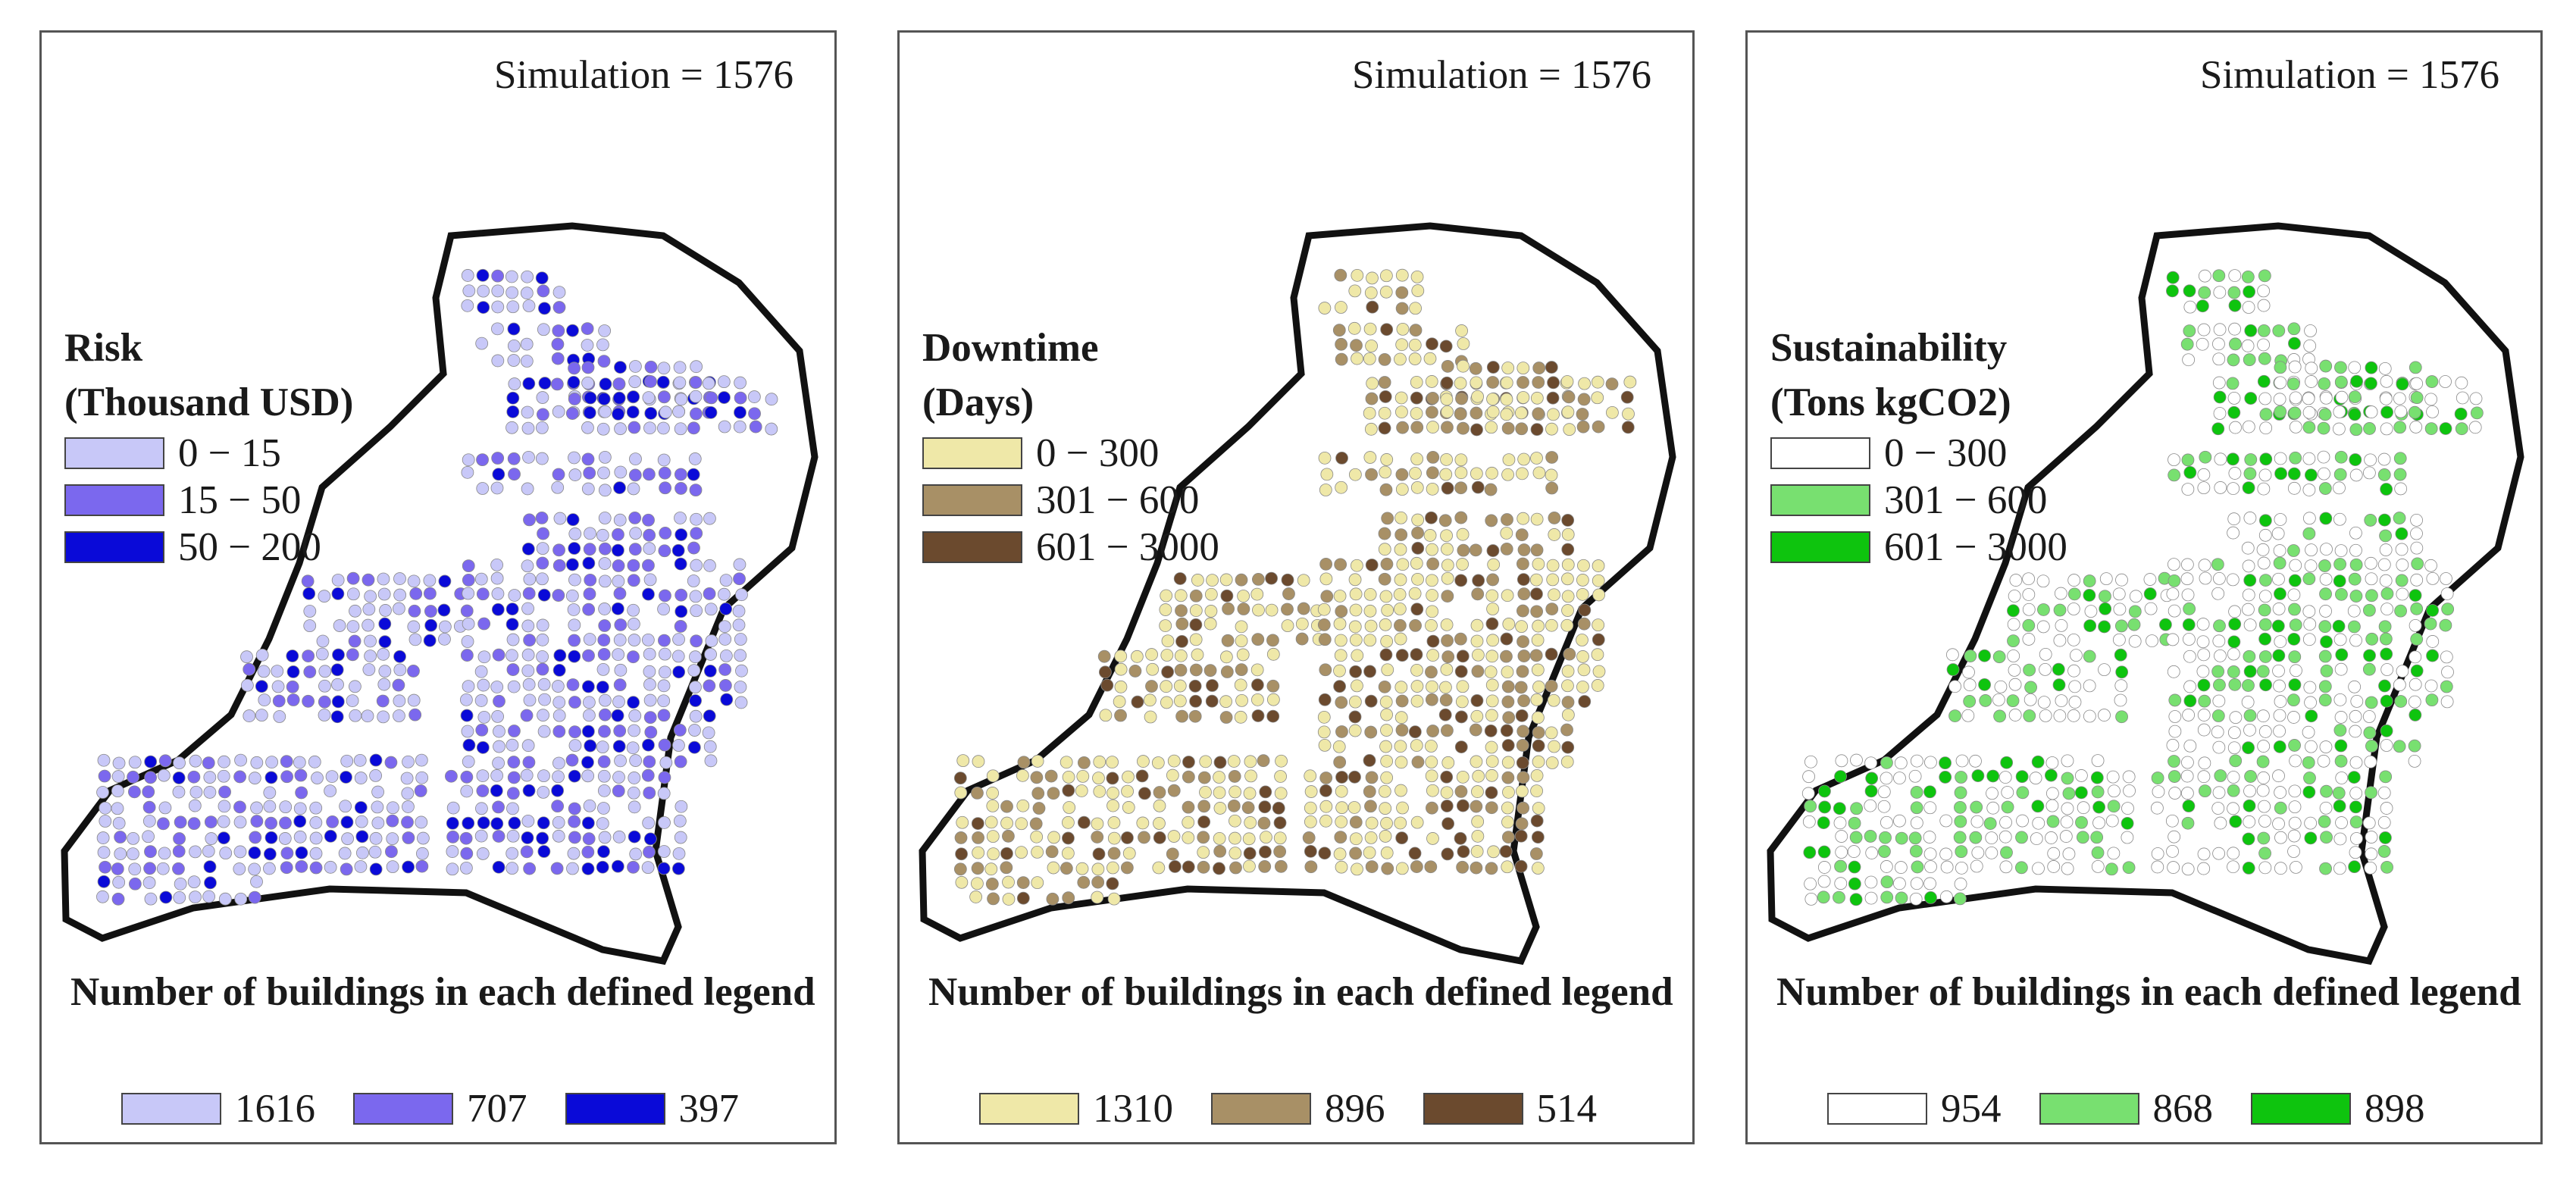  I want to click on count-item: 868, so click(2126, 1108).